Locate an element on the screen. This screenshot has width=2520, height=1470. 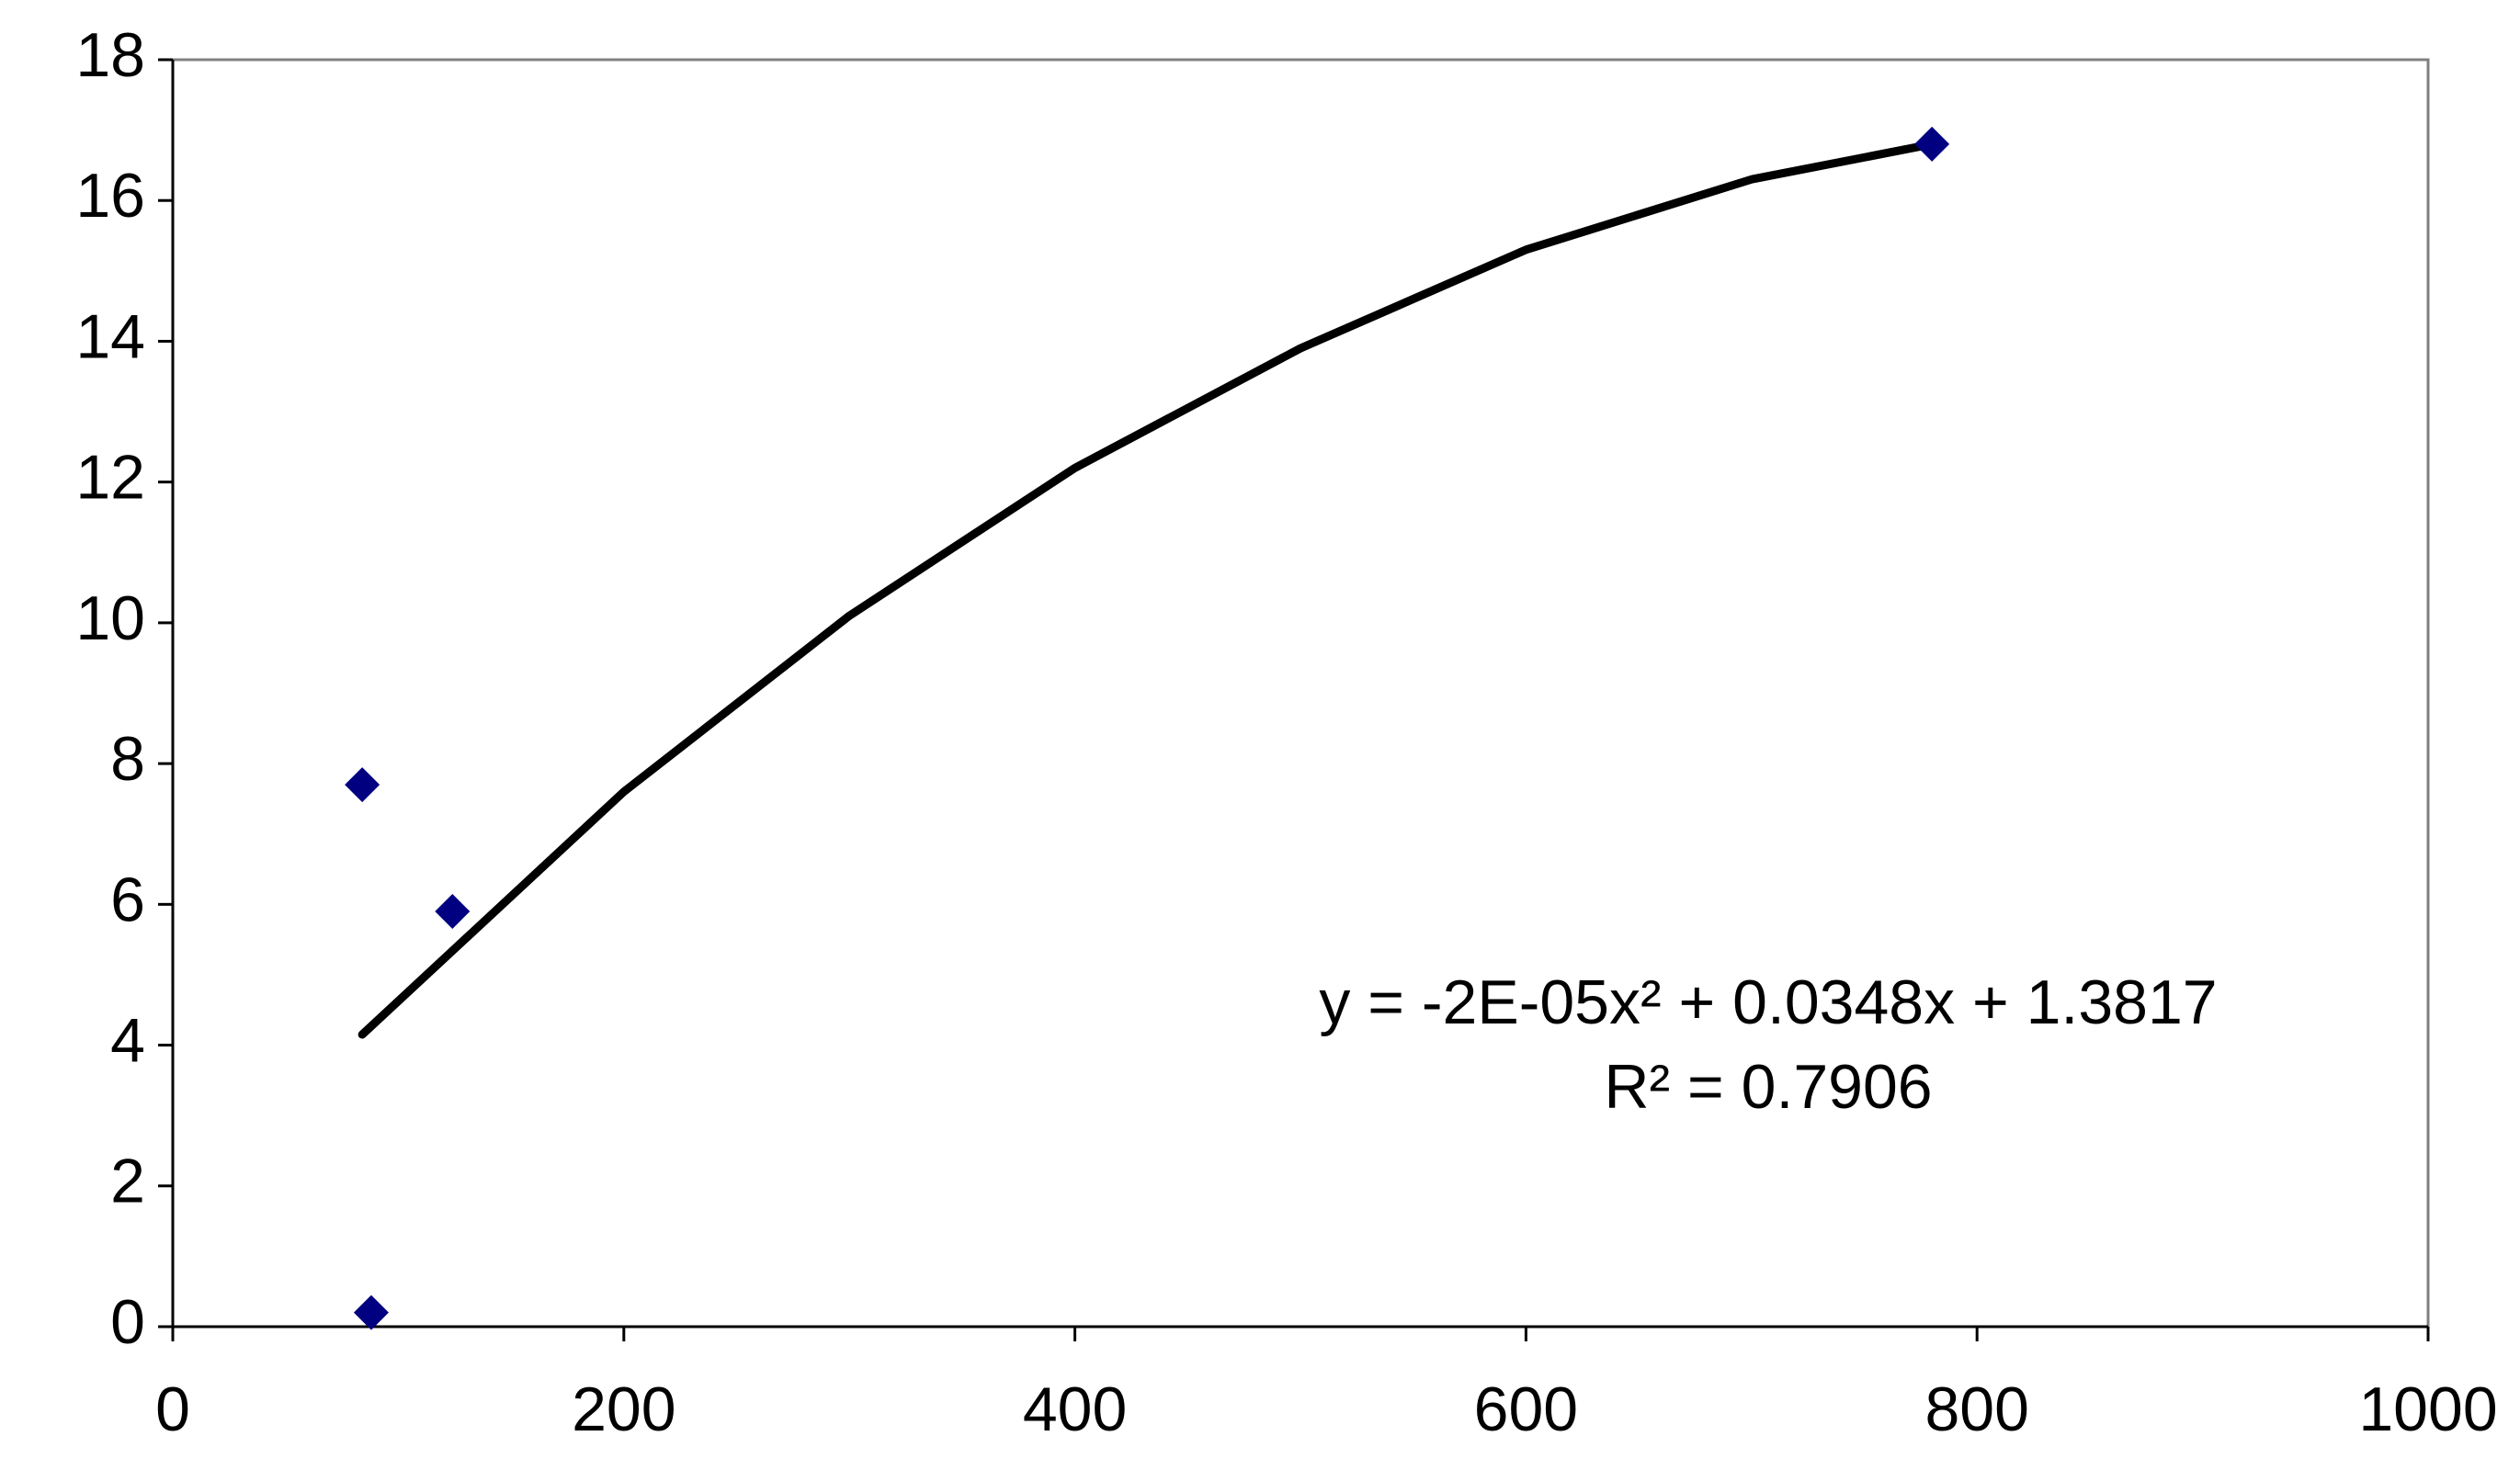
x-tick-label: 400 is located at coordinates (1075, 1409).